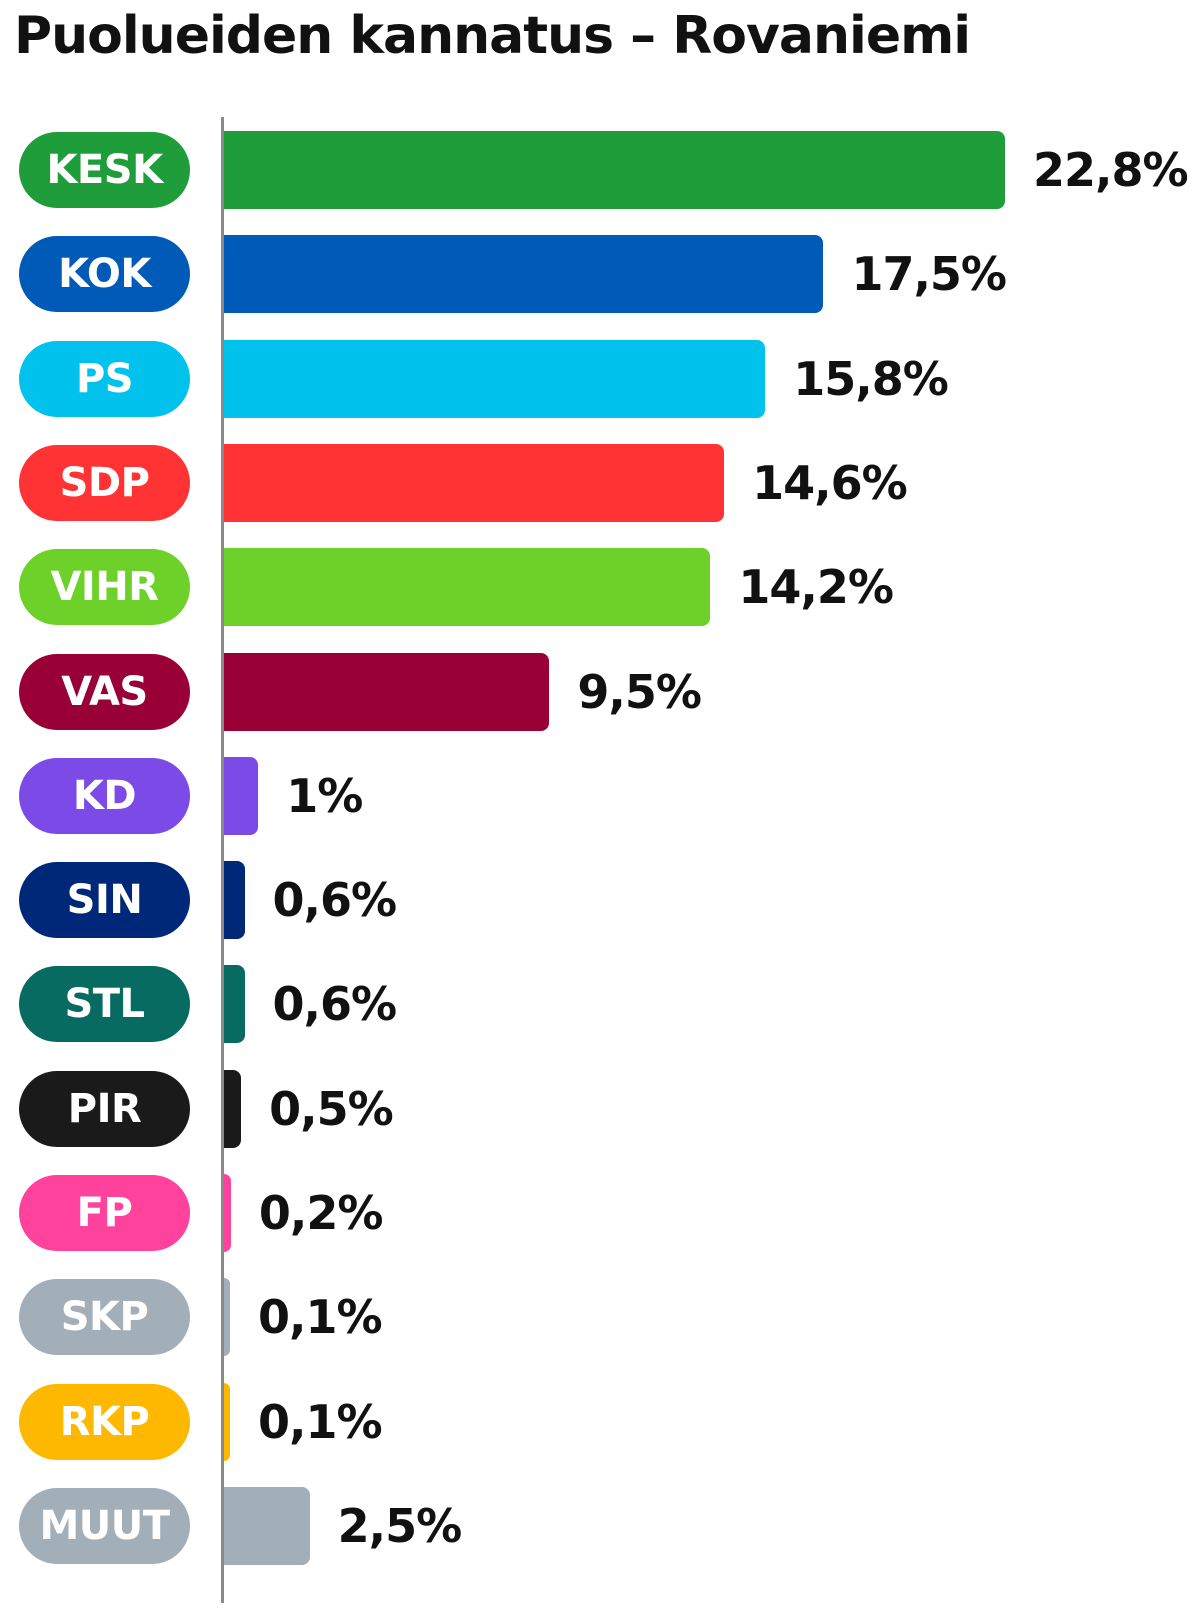  I want to click on party-label: RKP, so click(104, 1422).